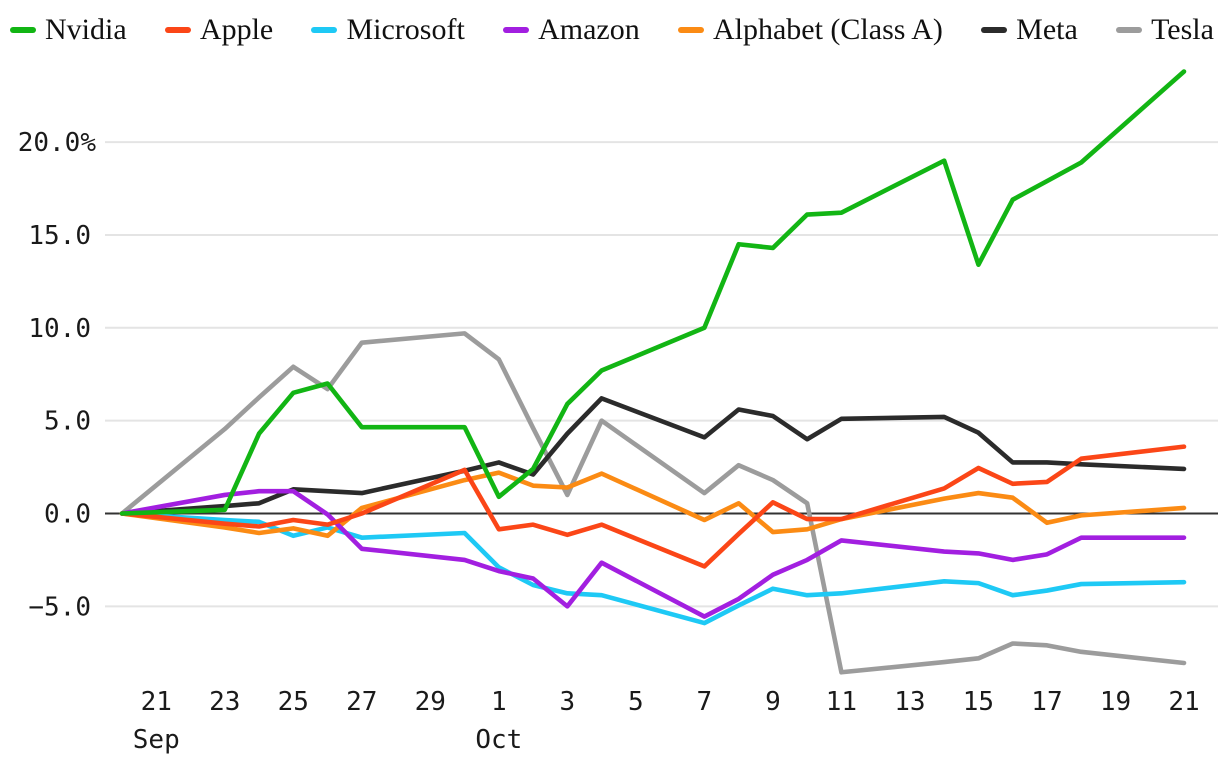 The image size is (1220, 766). What do you see at coordinates (994, 30) in the screenshot?
I see `legend-swatch-meta` at bounding box center [994, 30].